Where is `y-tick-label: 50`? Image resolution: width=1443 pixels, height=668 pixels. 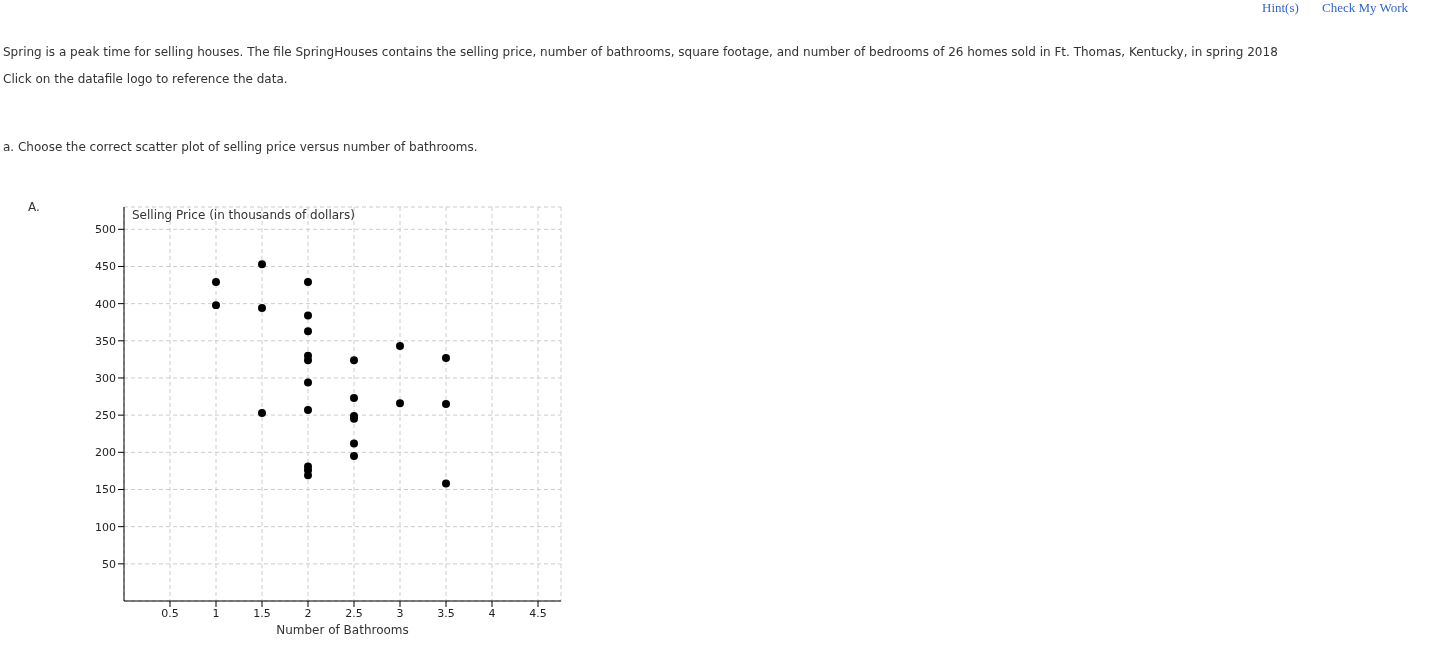
y-tick-label: 50 is located at coordinates (109, 564).